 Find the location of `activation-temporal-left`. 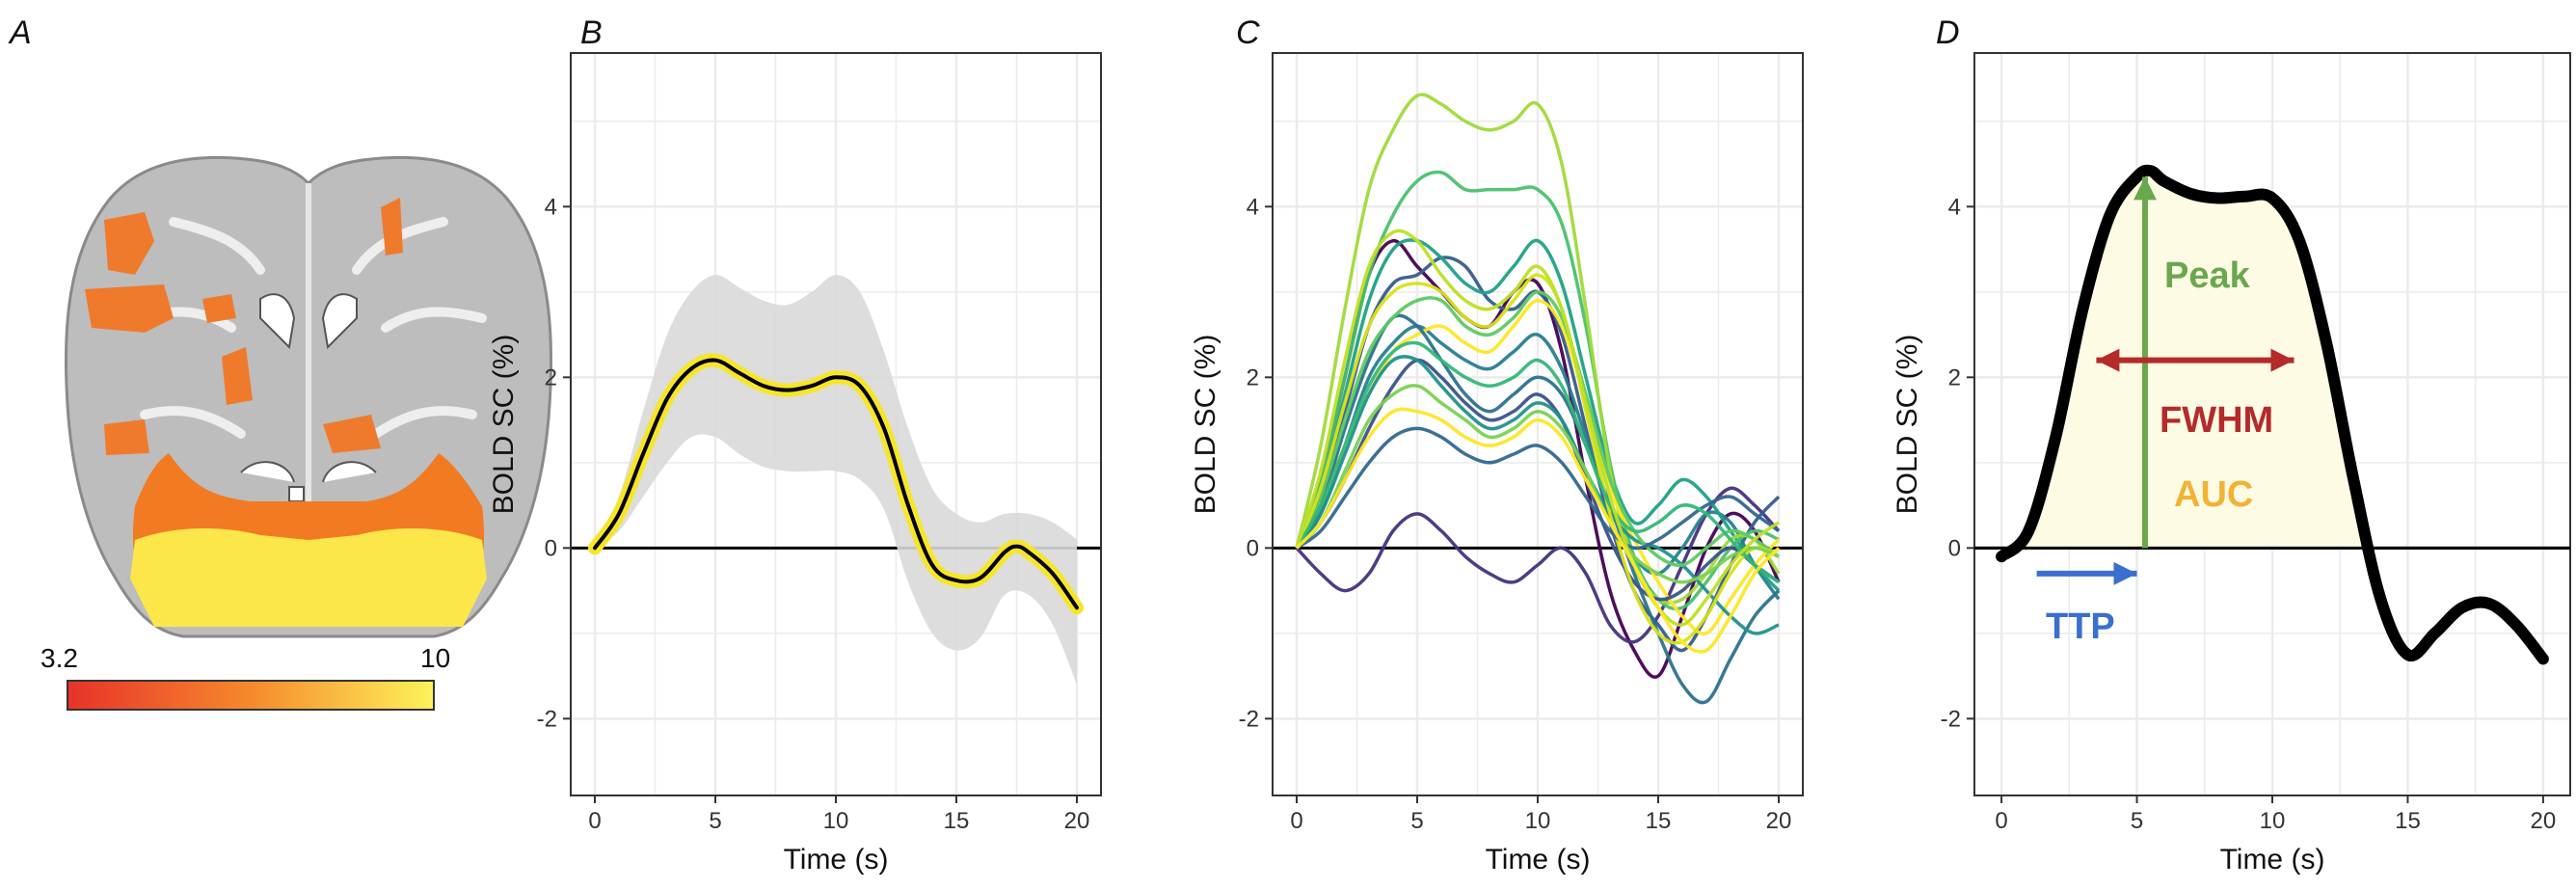

activation-temporal-left is located at coordinates (127, 437).